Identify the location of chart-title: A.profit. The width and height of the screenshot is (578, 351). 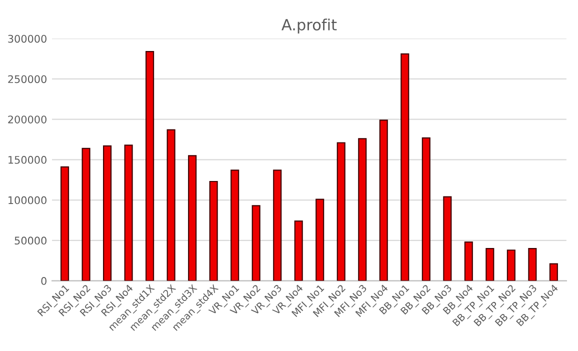
(309, 26).